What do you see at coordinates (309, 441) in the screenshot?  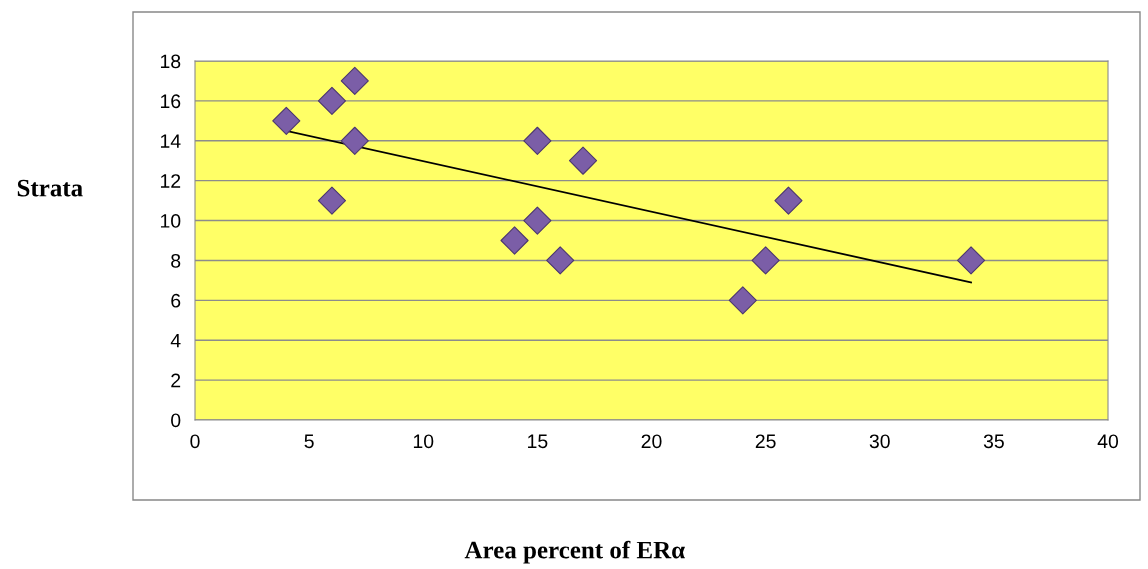 I see `x-tick-label: 5` at bounding box center [309, 441].